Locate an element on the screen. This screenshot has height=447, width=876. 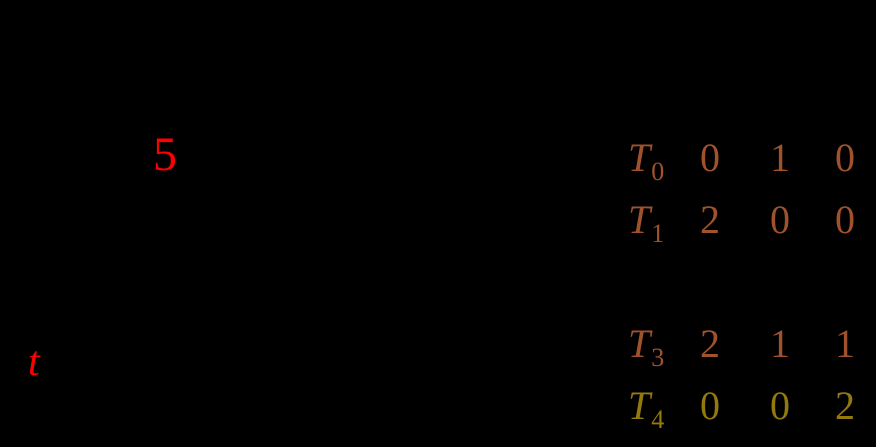
row-label-t1: T1 is located at coordinates (664, 227).